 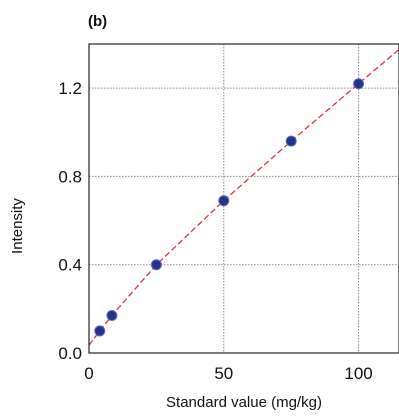 I want to click on x-tick-labels: 0 50 100, so click(x=228, y=373).